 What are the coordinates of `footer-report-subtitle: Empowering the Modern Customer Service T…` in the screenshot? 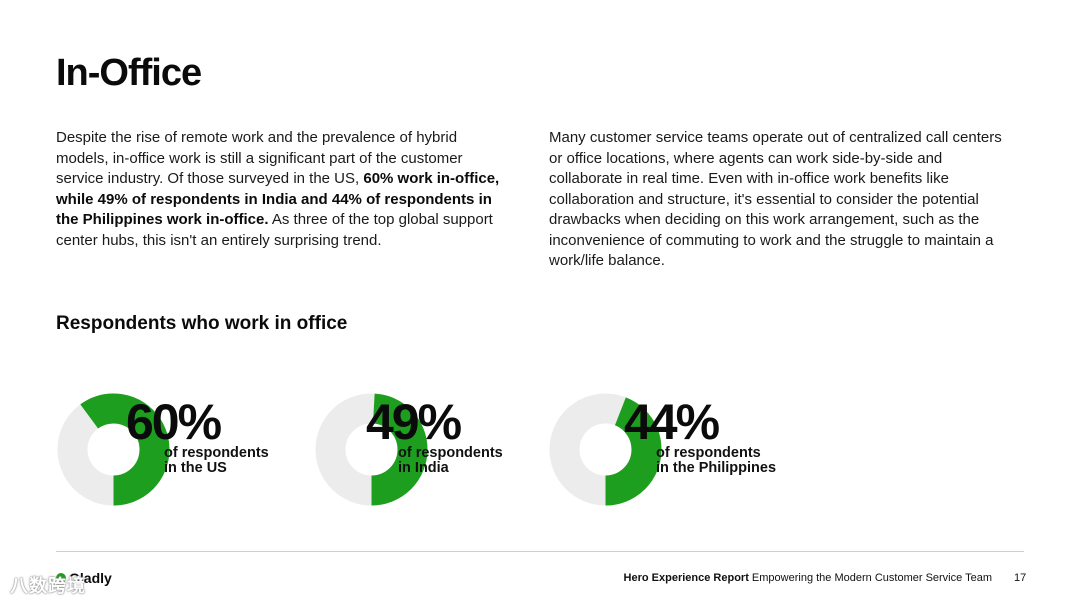 It's located at (870, 578).